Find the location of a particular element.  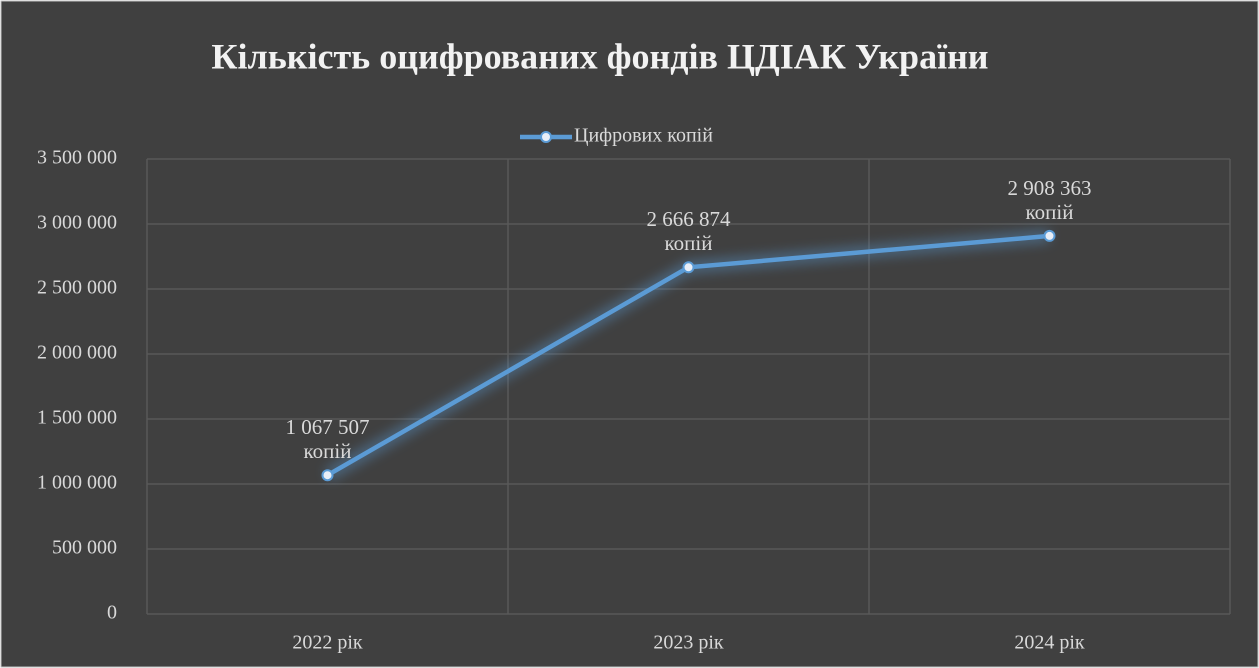

data-label: 2 908 363 копій is located at coordinates (1049, 199).